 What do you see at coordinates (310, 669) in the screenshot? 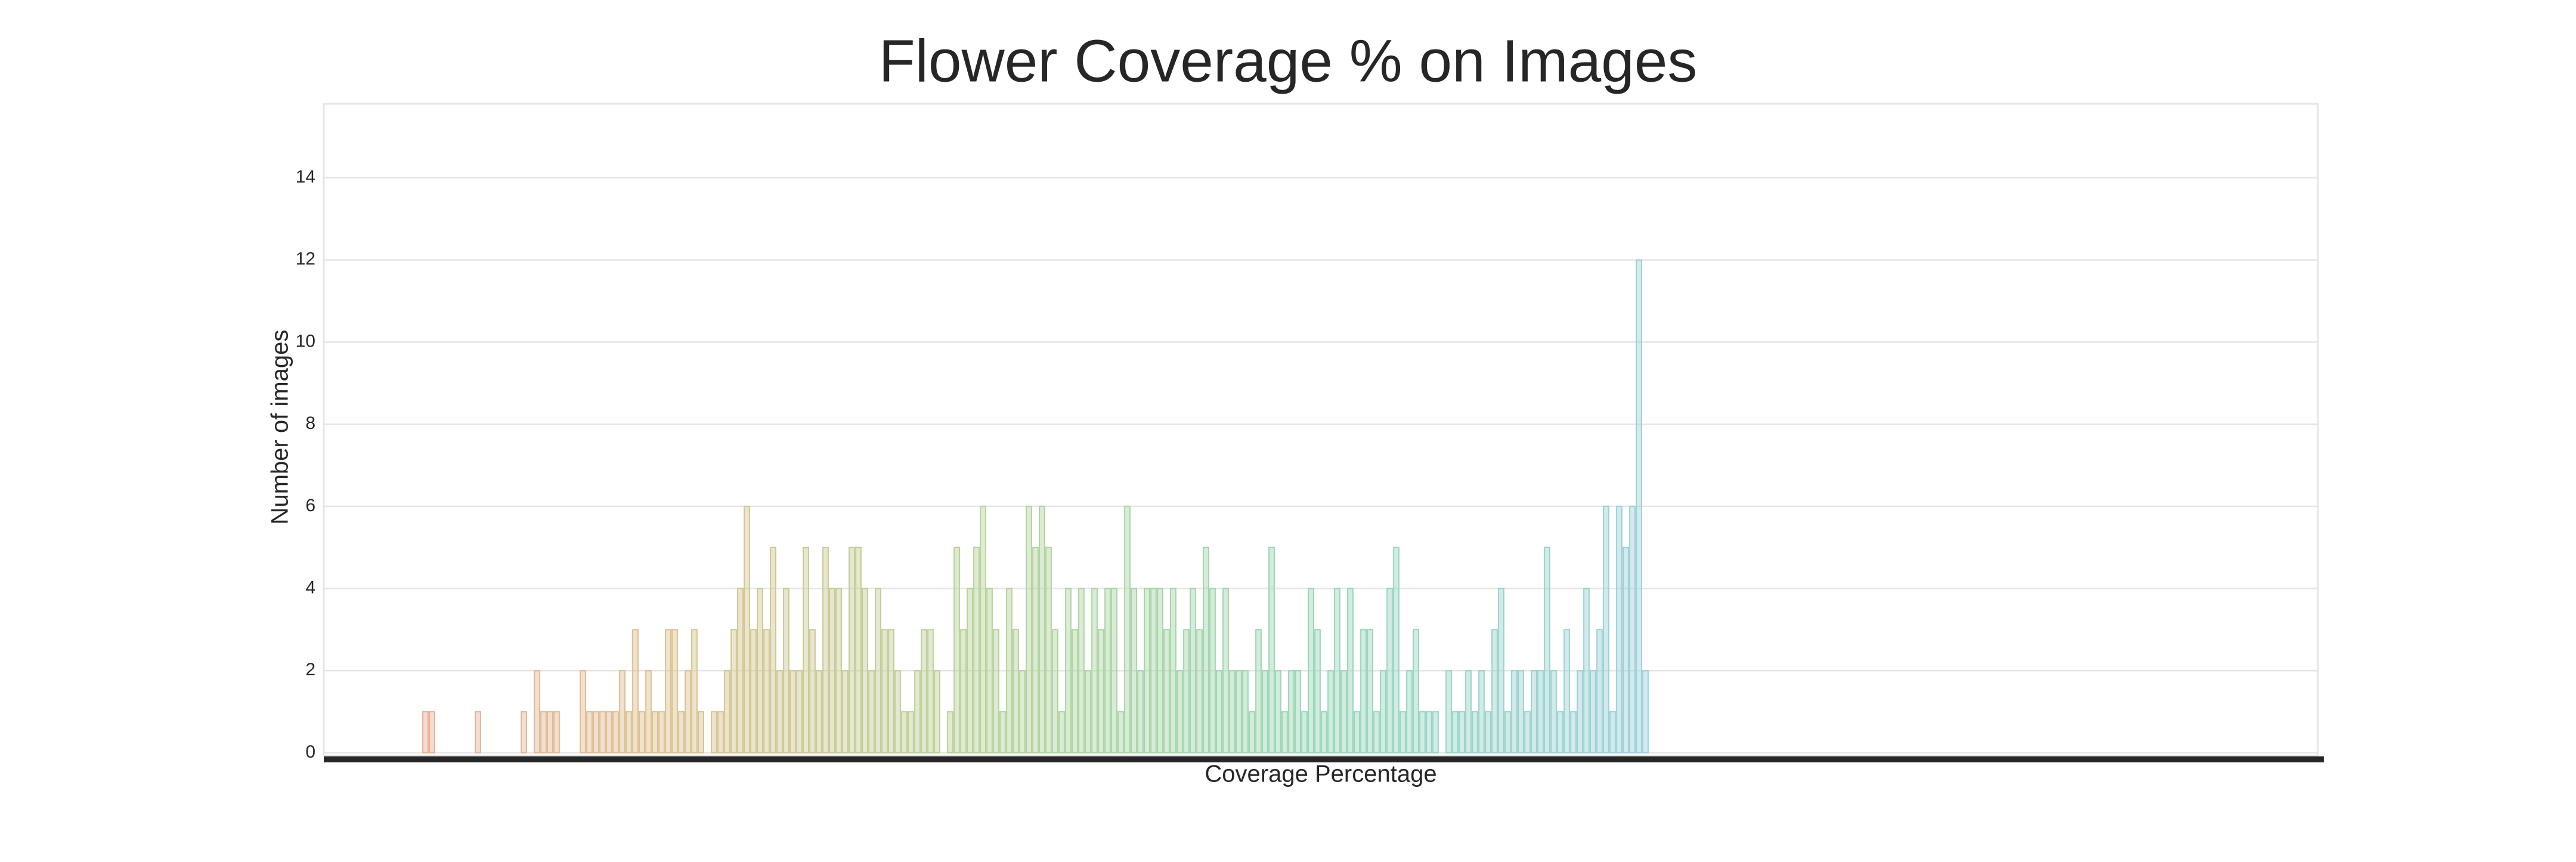
I see `y-tick-label: 2` at bounding box center [310, 669].